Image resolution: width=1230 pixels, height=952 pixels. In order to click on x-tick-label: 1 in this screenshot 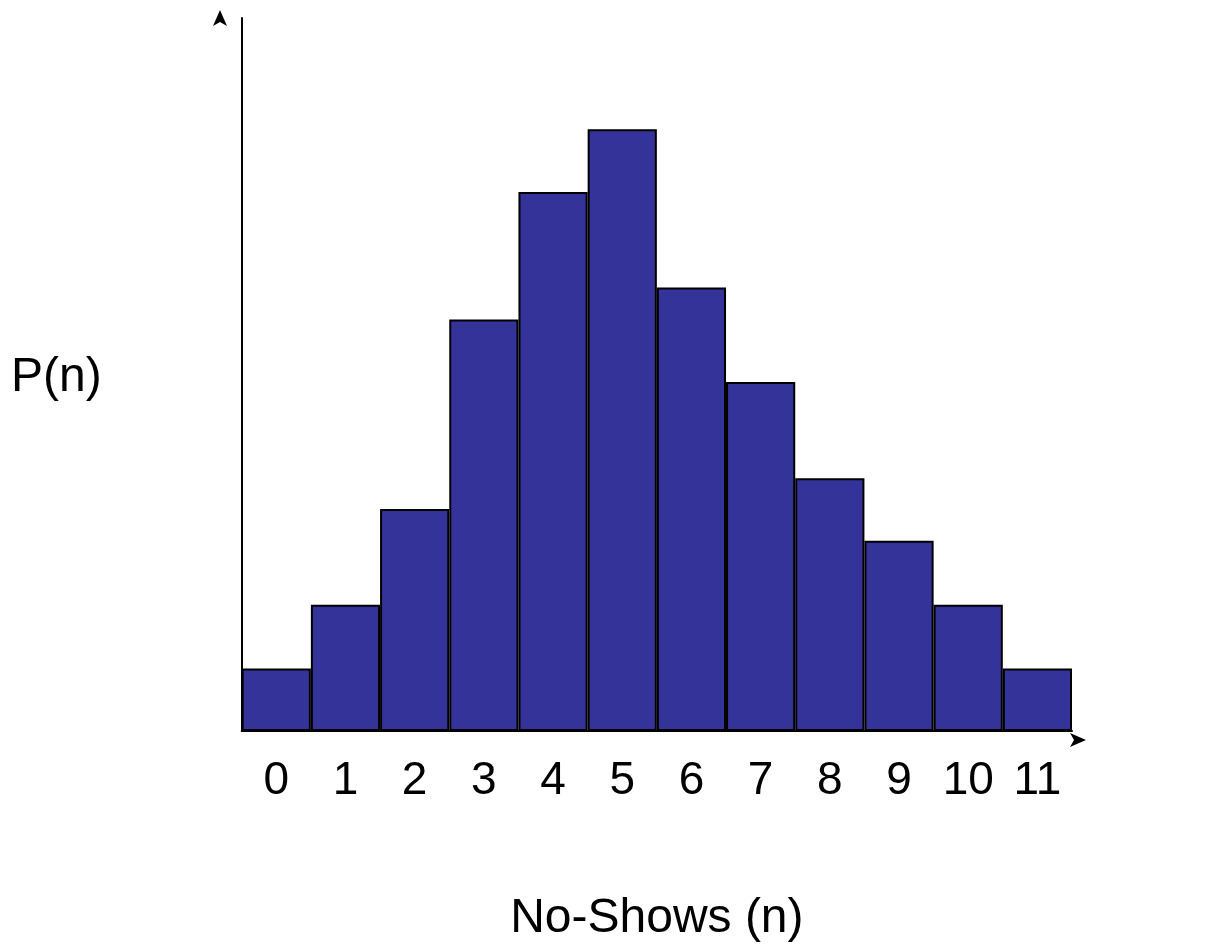, I will do `click(345, 778)`.